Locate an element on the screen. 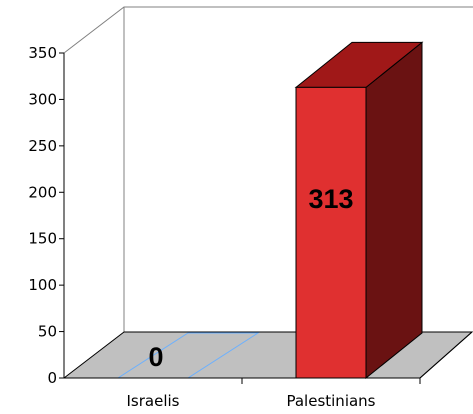 The width and height of the screenshot is (473, 414). bar-palestinians is located at coordinates (331, 232).